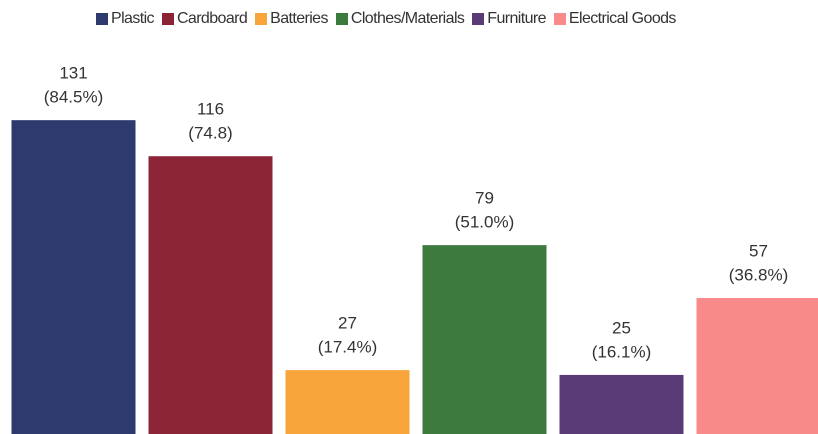 The height and width of the screenshot is (434, 818). I want to click on value-label: 116, so click(210, 109).